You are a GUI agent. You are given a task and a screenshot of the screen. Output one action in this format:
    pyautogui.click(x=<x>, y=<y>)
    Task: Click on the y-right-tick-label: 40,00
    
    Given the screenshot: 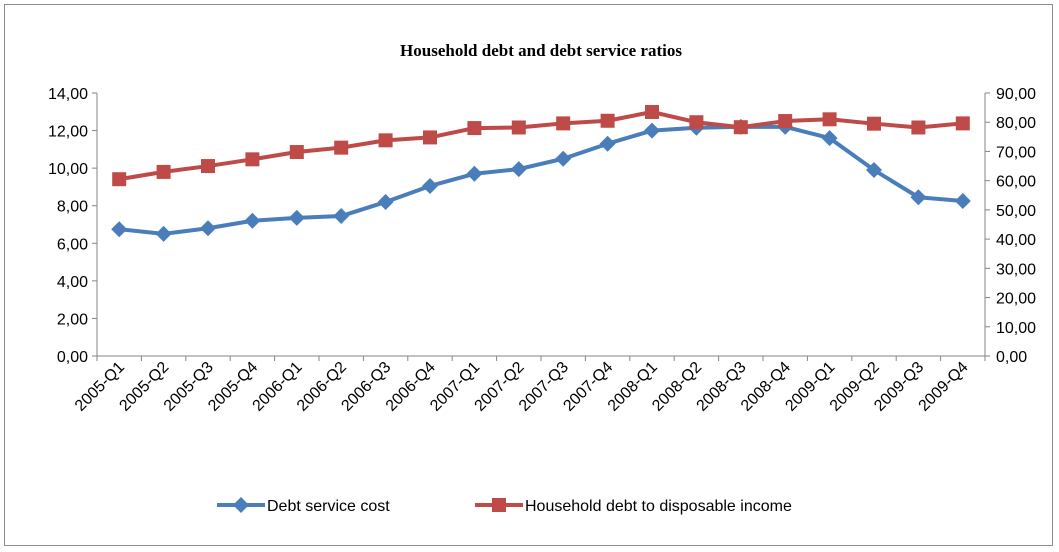 What is the action you would take?
    pyautogui.click(x=1016, y=240)
    